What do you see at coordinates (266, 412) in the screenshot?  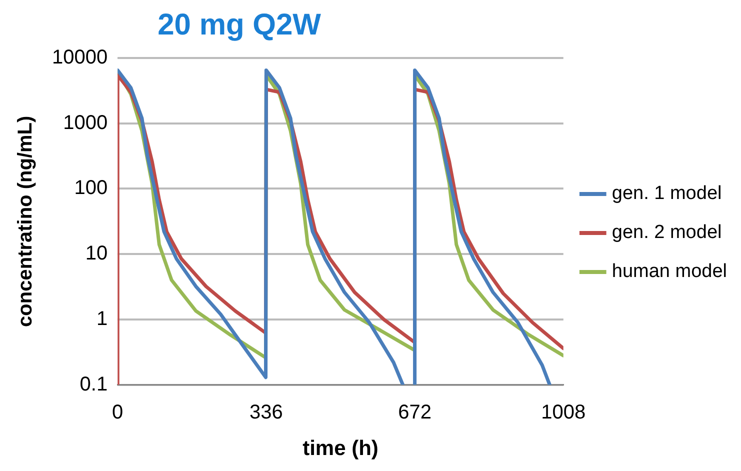 I see `x-tick-label: 336` at bounding box center [266, 412].